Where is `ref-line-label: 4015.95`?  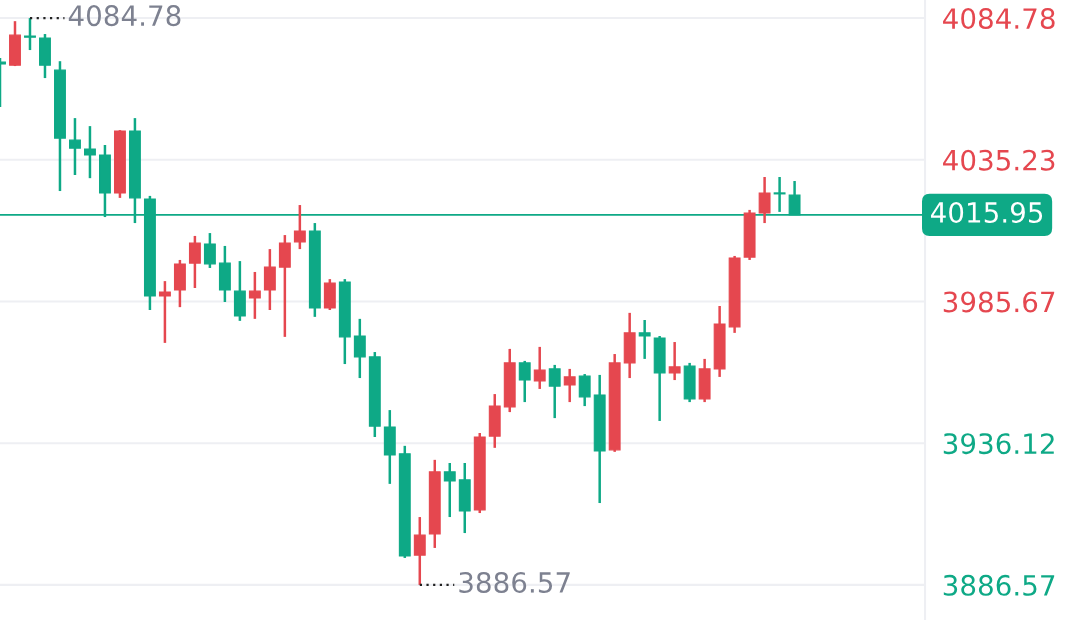
ref-line-label: 4015.95 is located at coordinates (987, 212).